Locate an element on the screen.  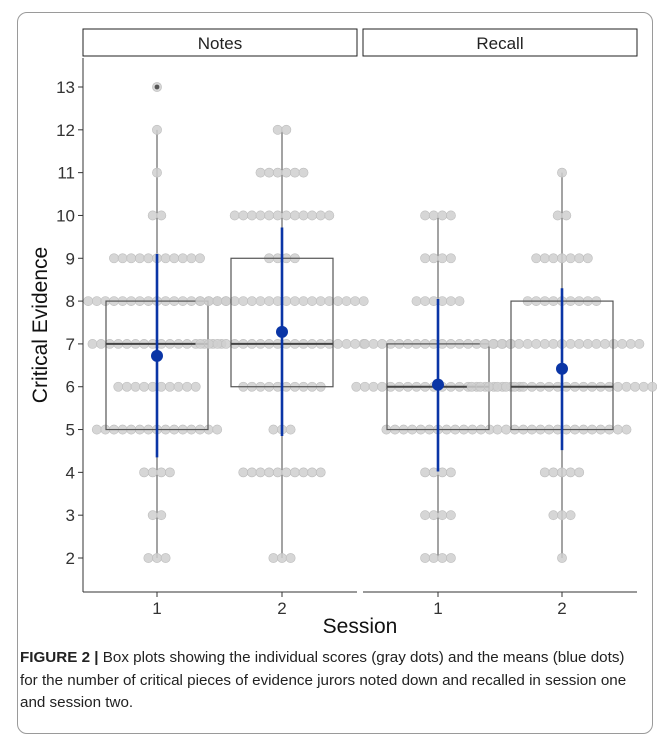
y-tick-label: 13 is located at coordinates (65, 87).